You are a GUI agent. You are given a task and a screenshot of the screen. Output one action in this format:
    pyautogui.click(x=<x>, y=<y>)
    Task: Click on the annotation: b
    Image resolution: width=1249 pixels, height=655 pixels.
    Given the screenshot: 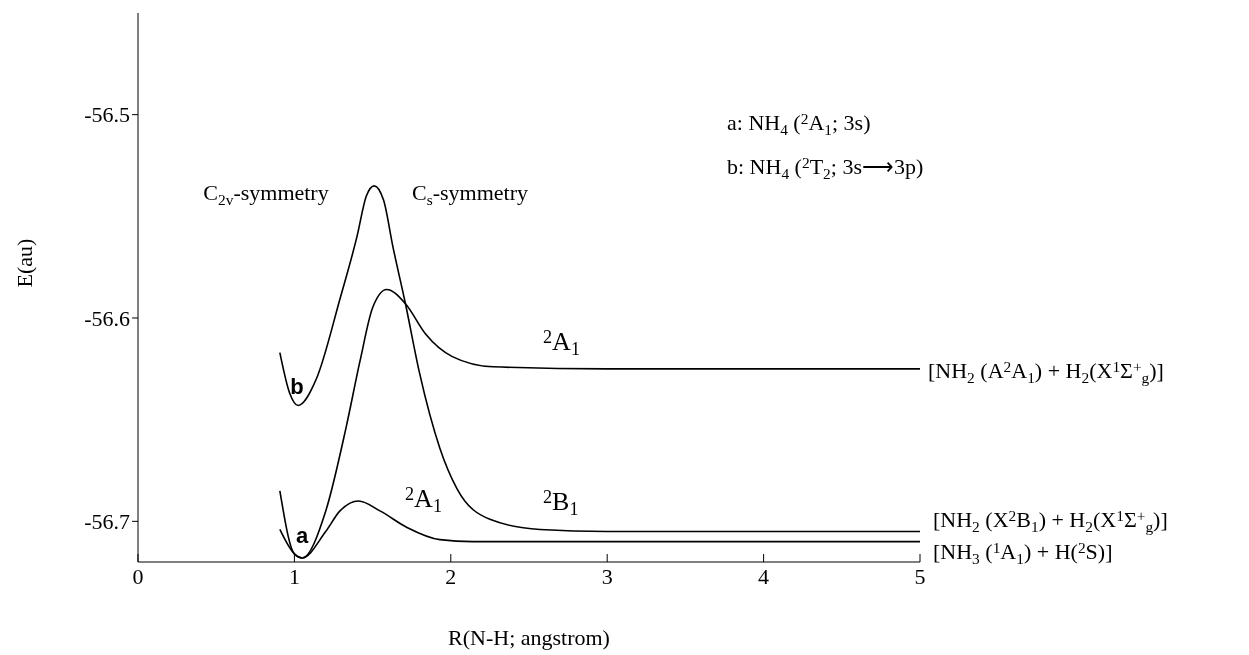 What is the action you would take?
    pyautogui.click(x=297, y=386)
    